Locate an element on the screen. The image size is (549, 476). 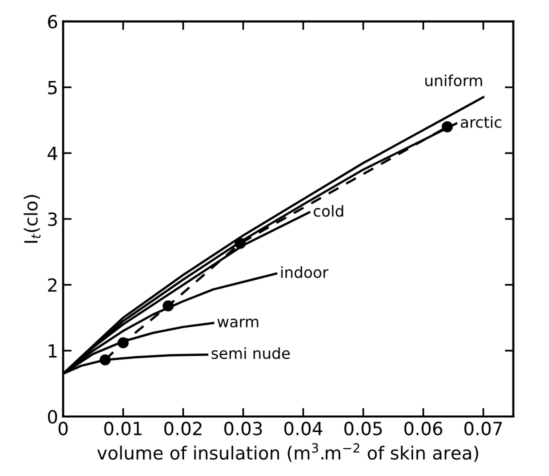
series-label: cold is located at coordinates (329, 210).